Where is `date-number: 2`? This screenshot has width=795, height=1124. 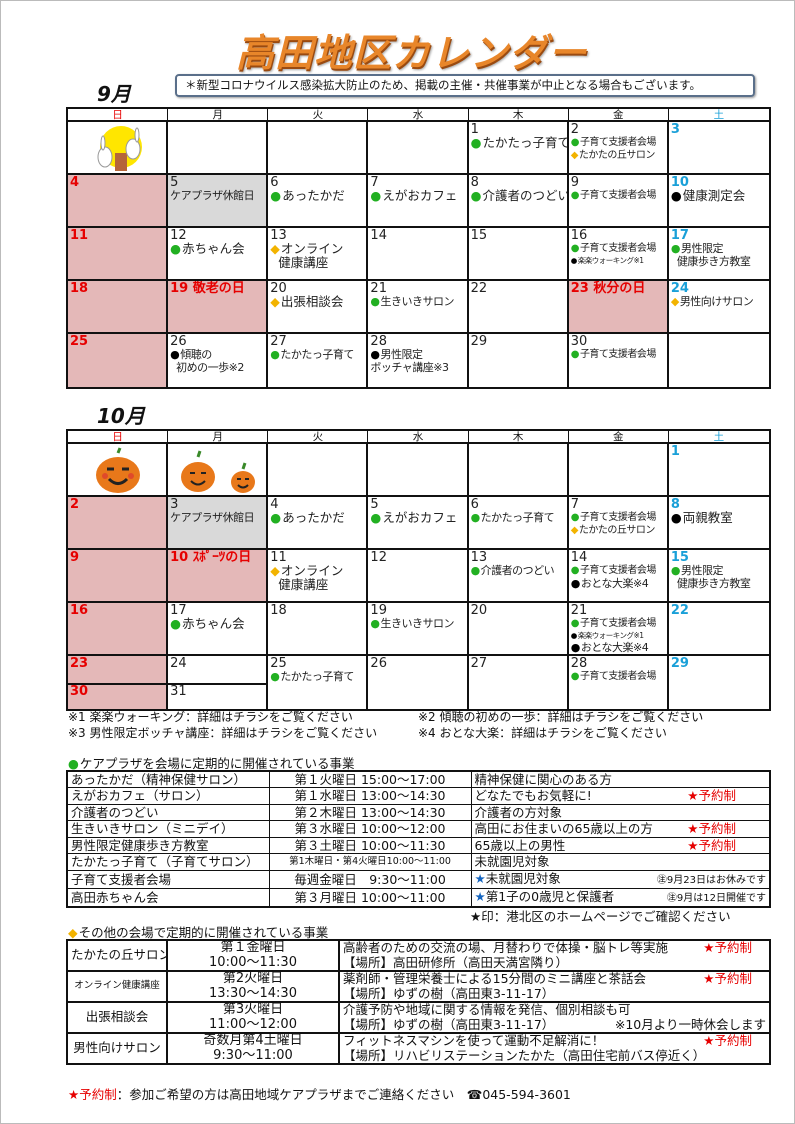 date-number: 2 is located at coordinates (75, 504).